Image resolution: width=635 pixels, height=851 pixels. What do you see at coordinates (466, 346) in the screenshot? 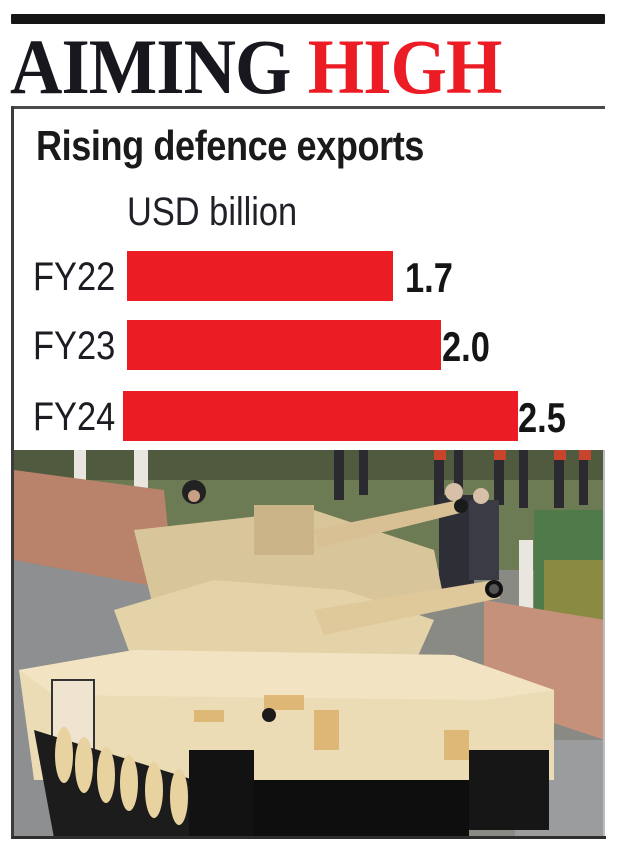
I see `bar-value: 2.0` at bounding box center [466, 346].